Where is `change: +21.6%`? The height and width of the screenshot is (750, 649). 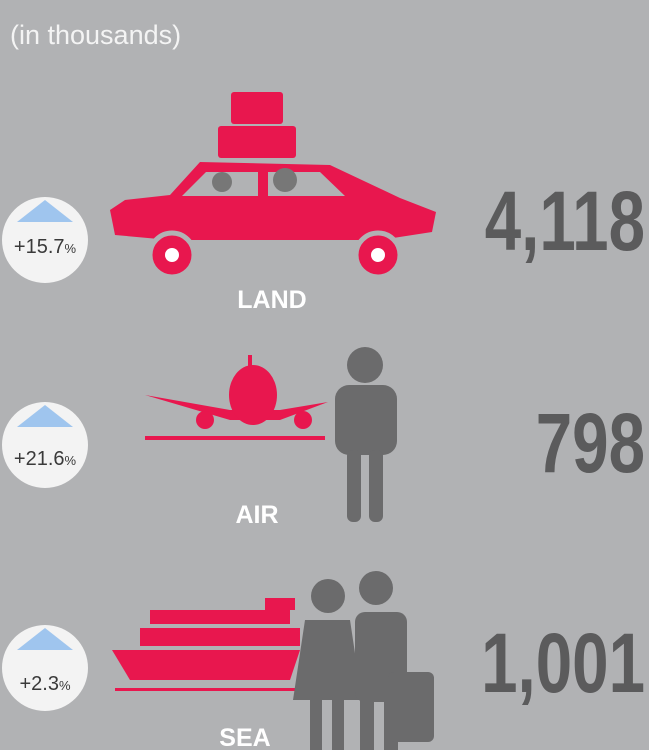
change: +21.6% is located at coordinates (45, 459).